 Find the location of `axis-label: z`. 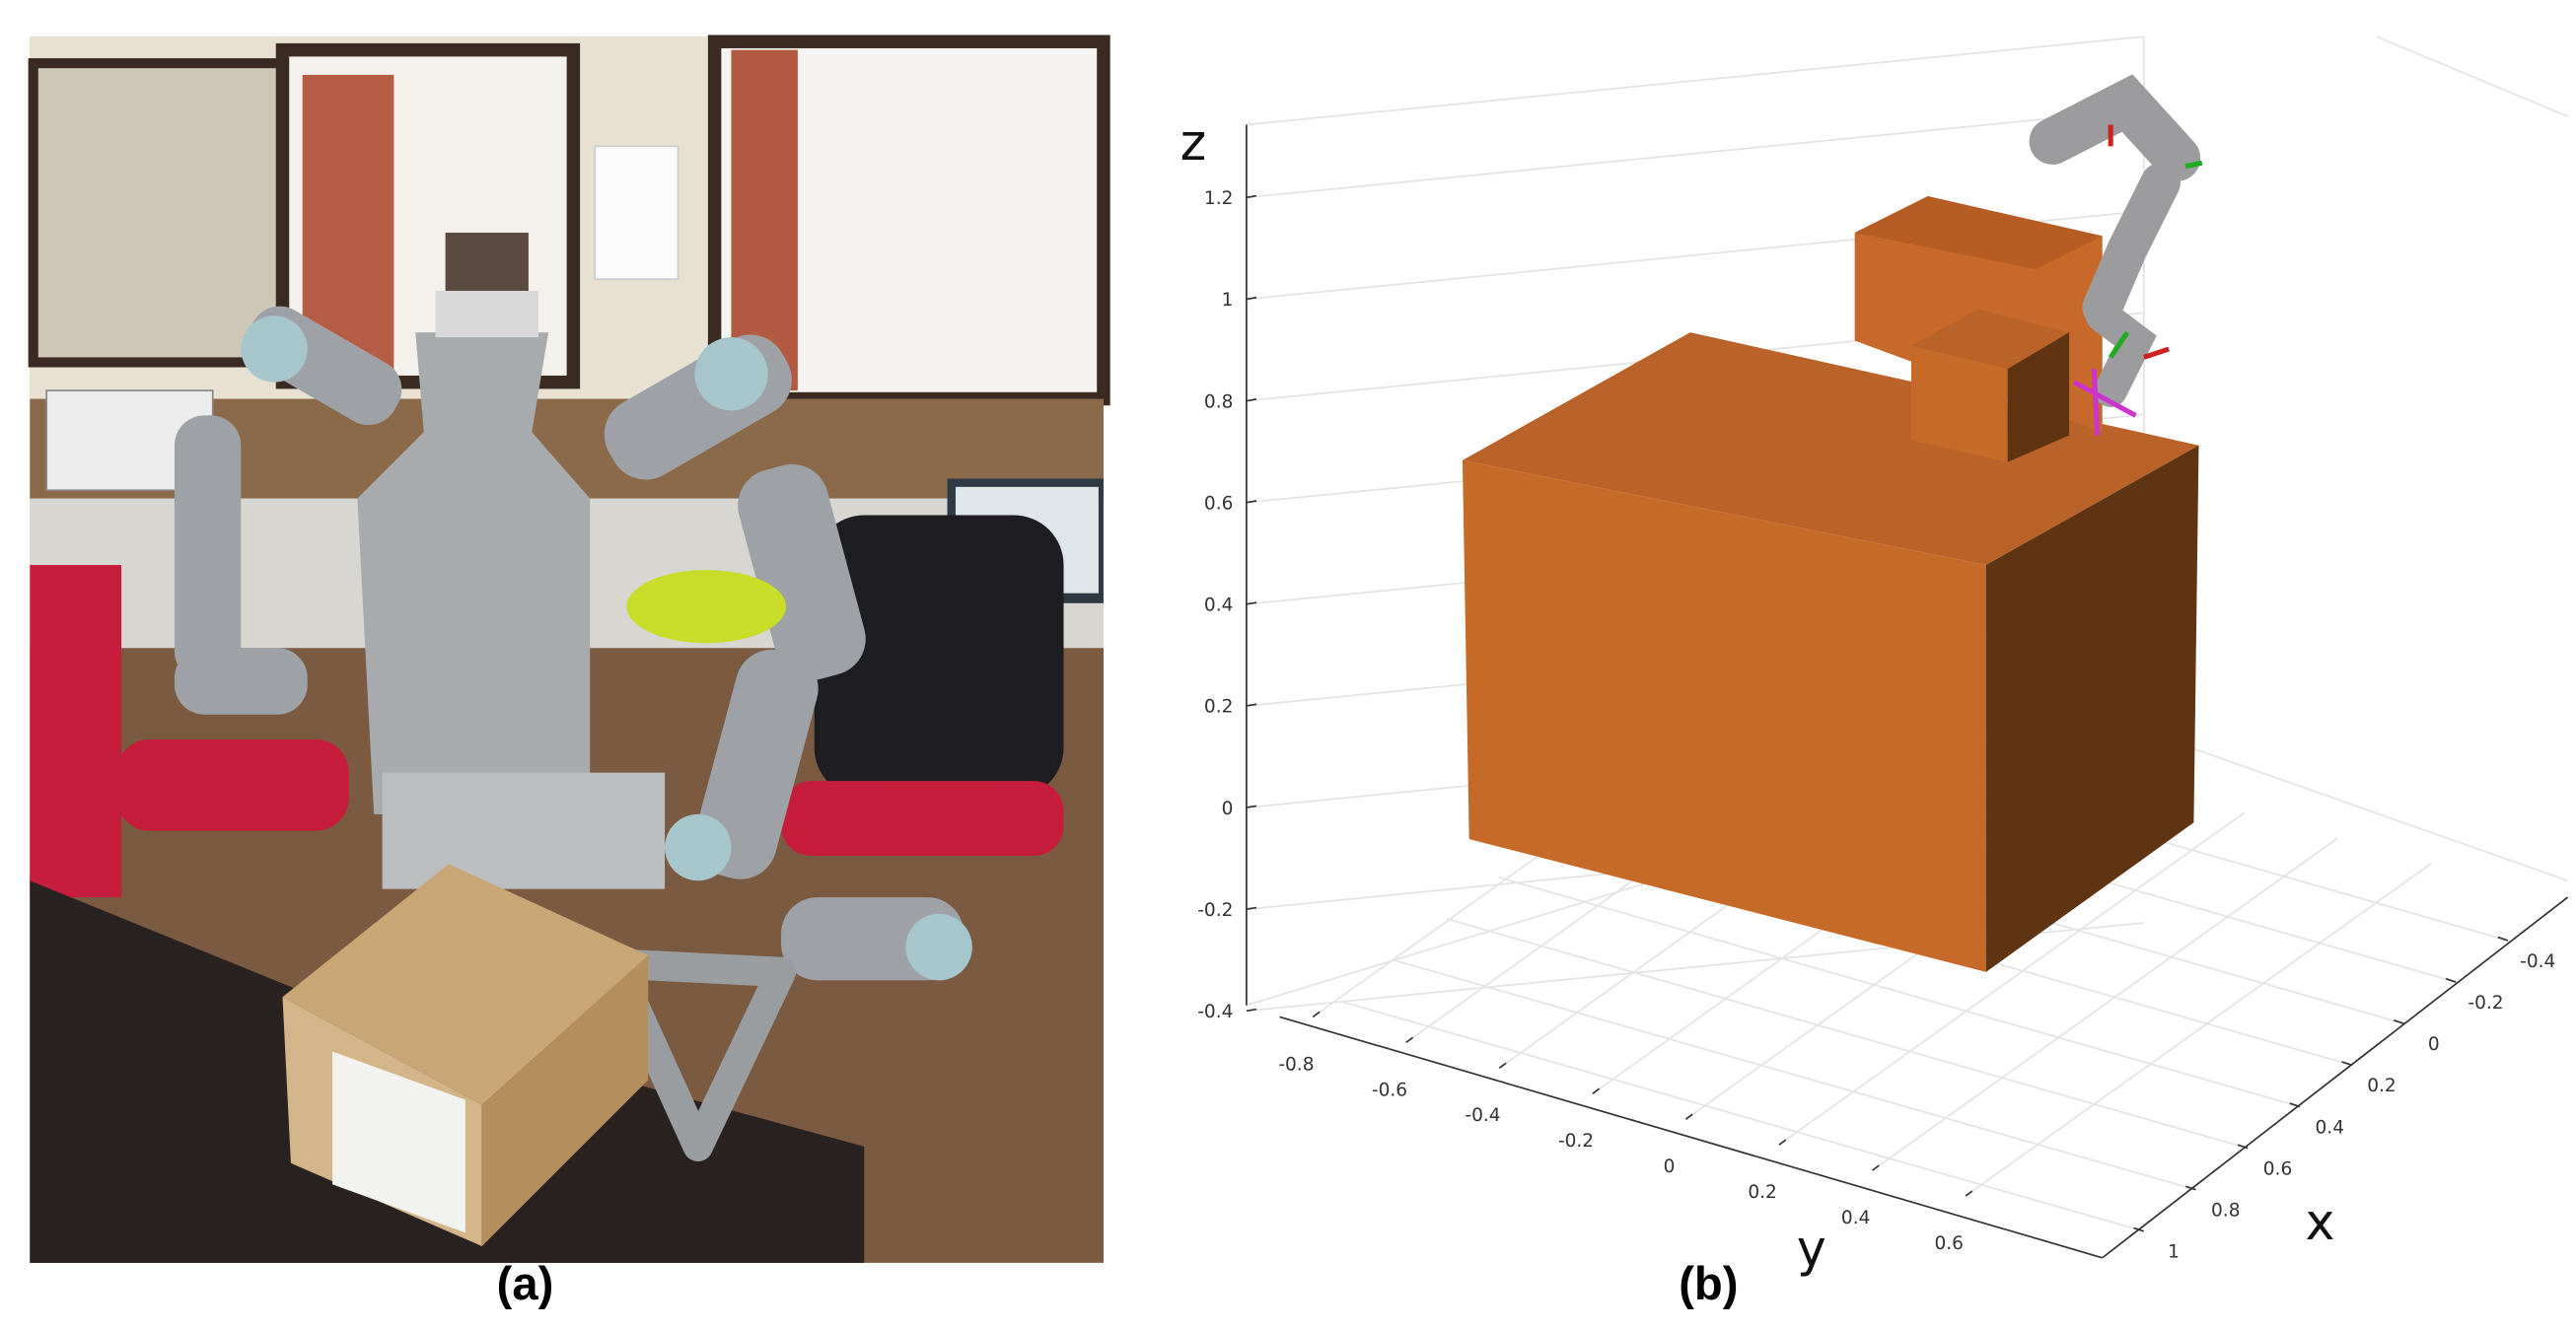

axis-label: z is located at coordinates (1194, 142).